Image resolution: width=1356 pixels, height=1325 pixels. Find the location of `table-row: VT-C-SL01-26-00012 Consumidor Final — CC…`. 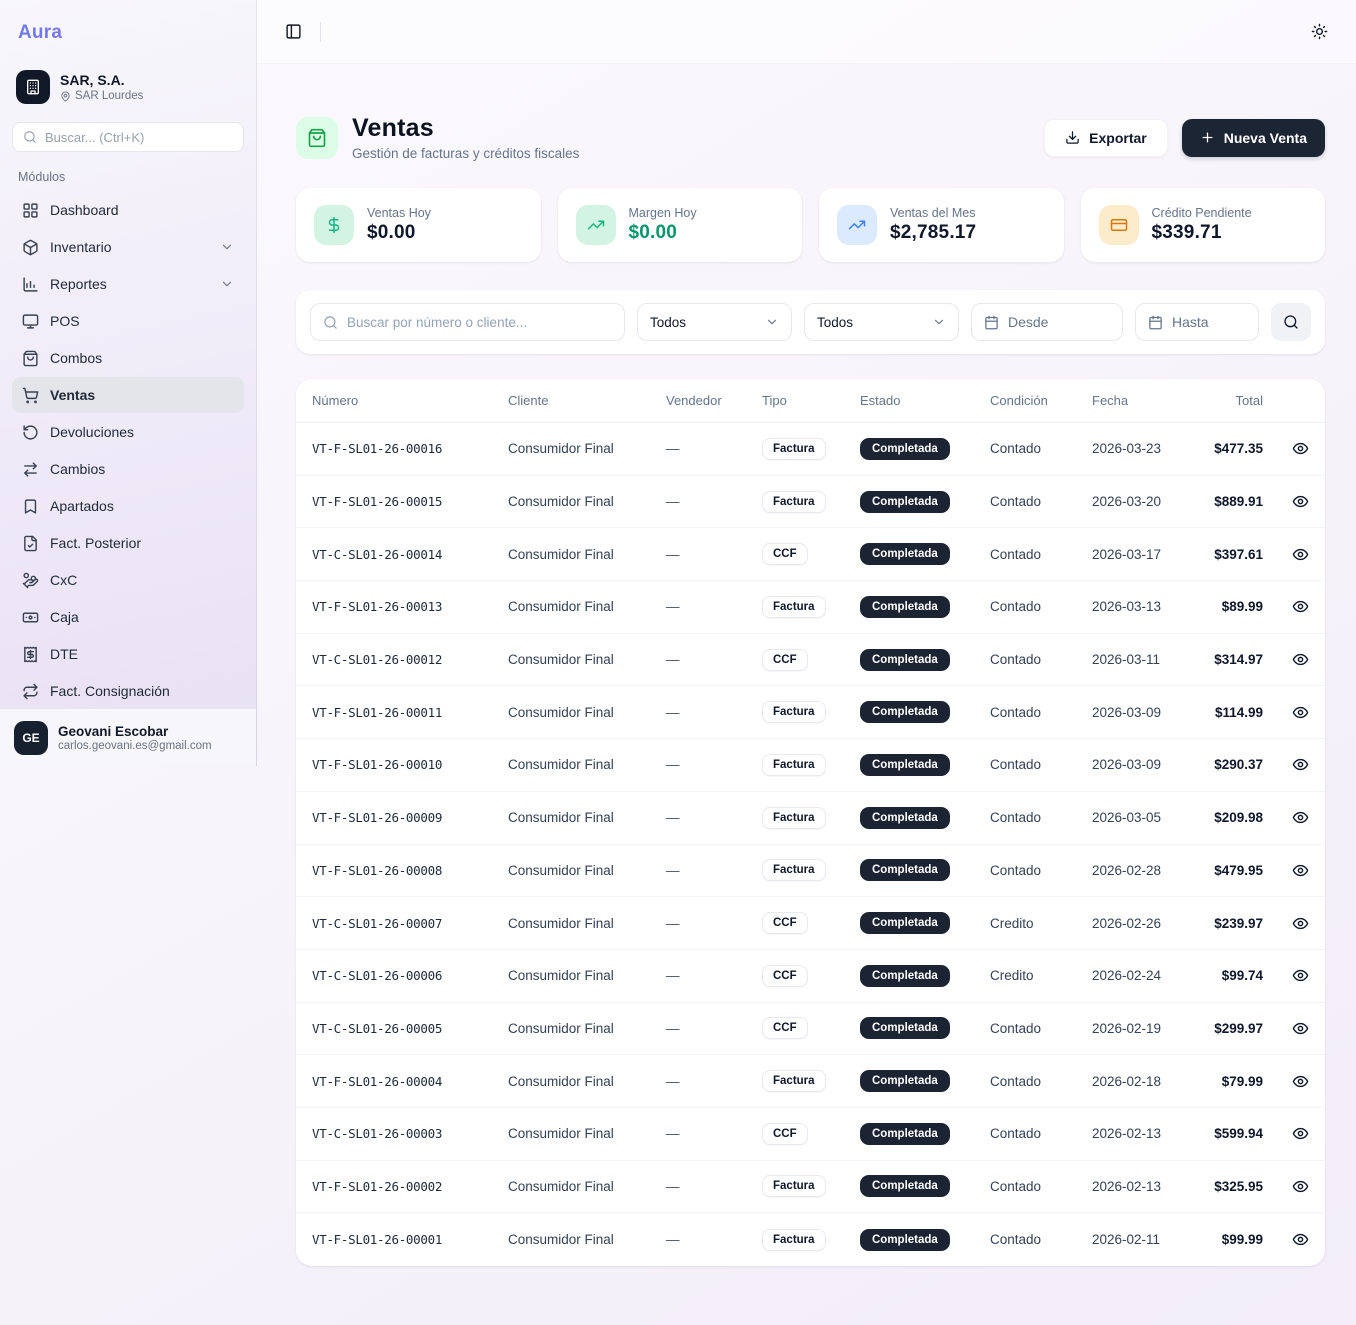

table-row: VT-C-SL01-26-00012 Consumidor Final — CC… is located at coordinates (810, 660).